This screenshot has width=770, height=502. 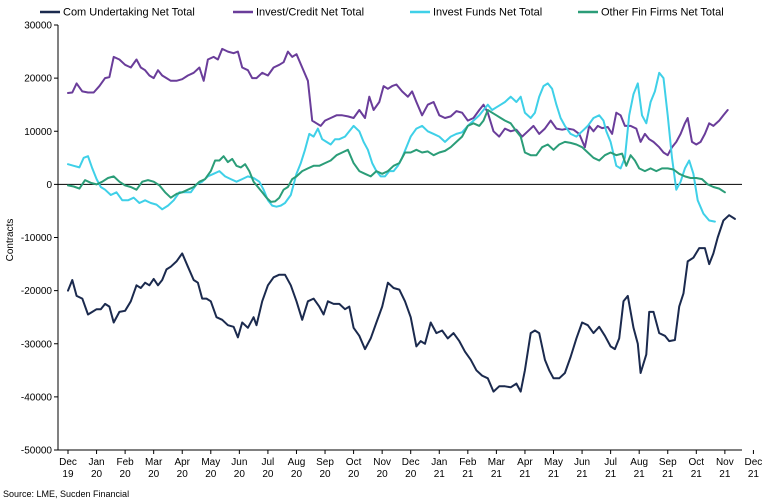 What do you see at coordinates (129, 13) in the screenshot?
I see `legend-label: Com Undertaking Net Total` at bounding box center [129, 13].